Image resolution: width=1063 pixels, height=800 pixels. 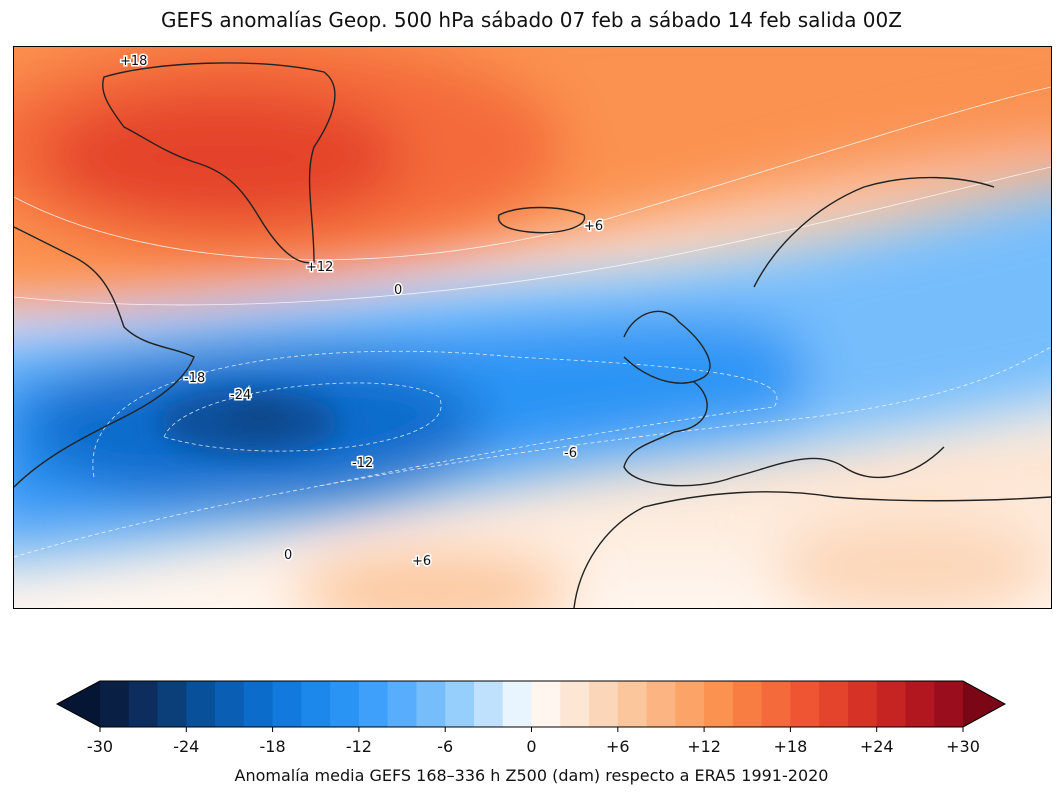 What do you see at coordinates (704, 746) in the screenshot?
I see `colorbar-tick-label: +12` at bounding box center [704, 746].